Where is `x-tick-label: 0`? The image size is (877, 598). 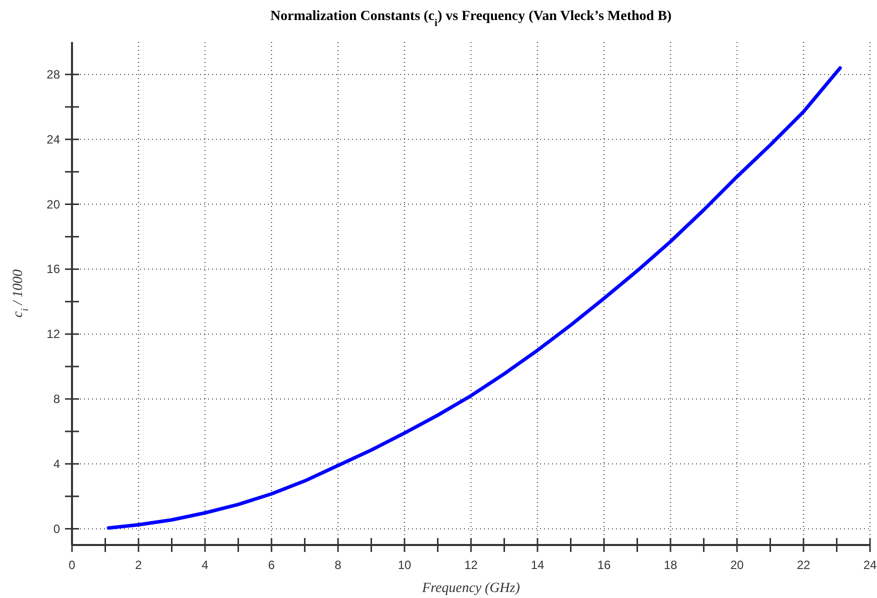
x-tick-label: 0 is located at coordinates (72, 565).